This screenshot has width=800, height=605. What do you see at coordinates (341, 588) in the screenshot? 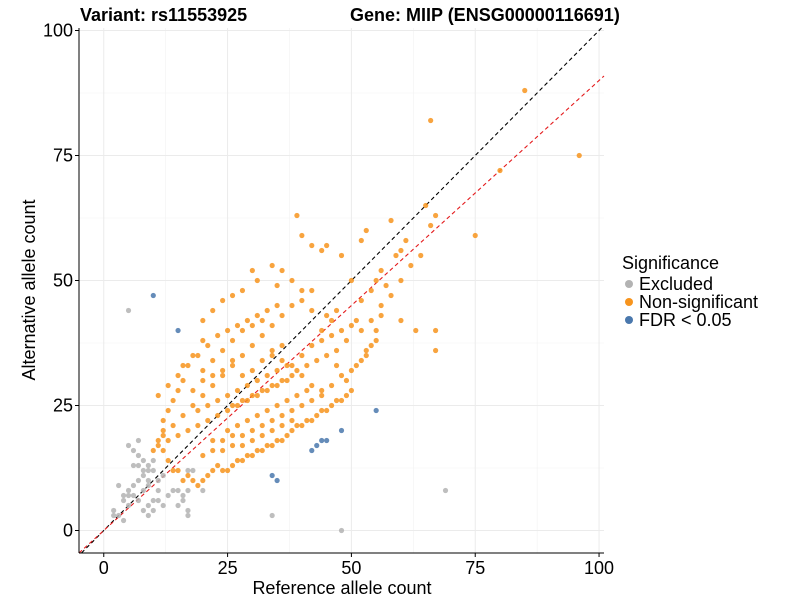
I see `x-axis-title: Reference allele count` at bounding box center [341, 588].